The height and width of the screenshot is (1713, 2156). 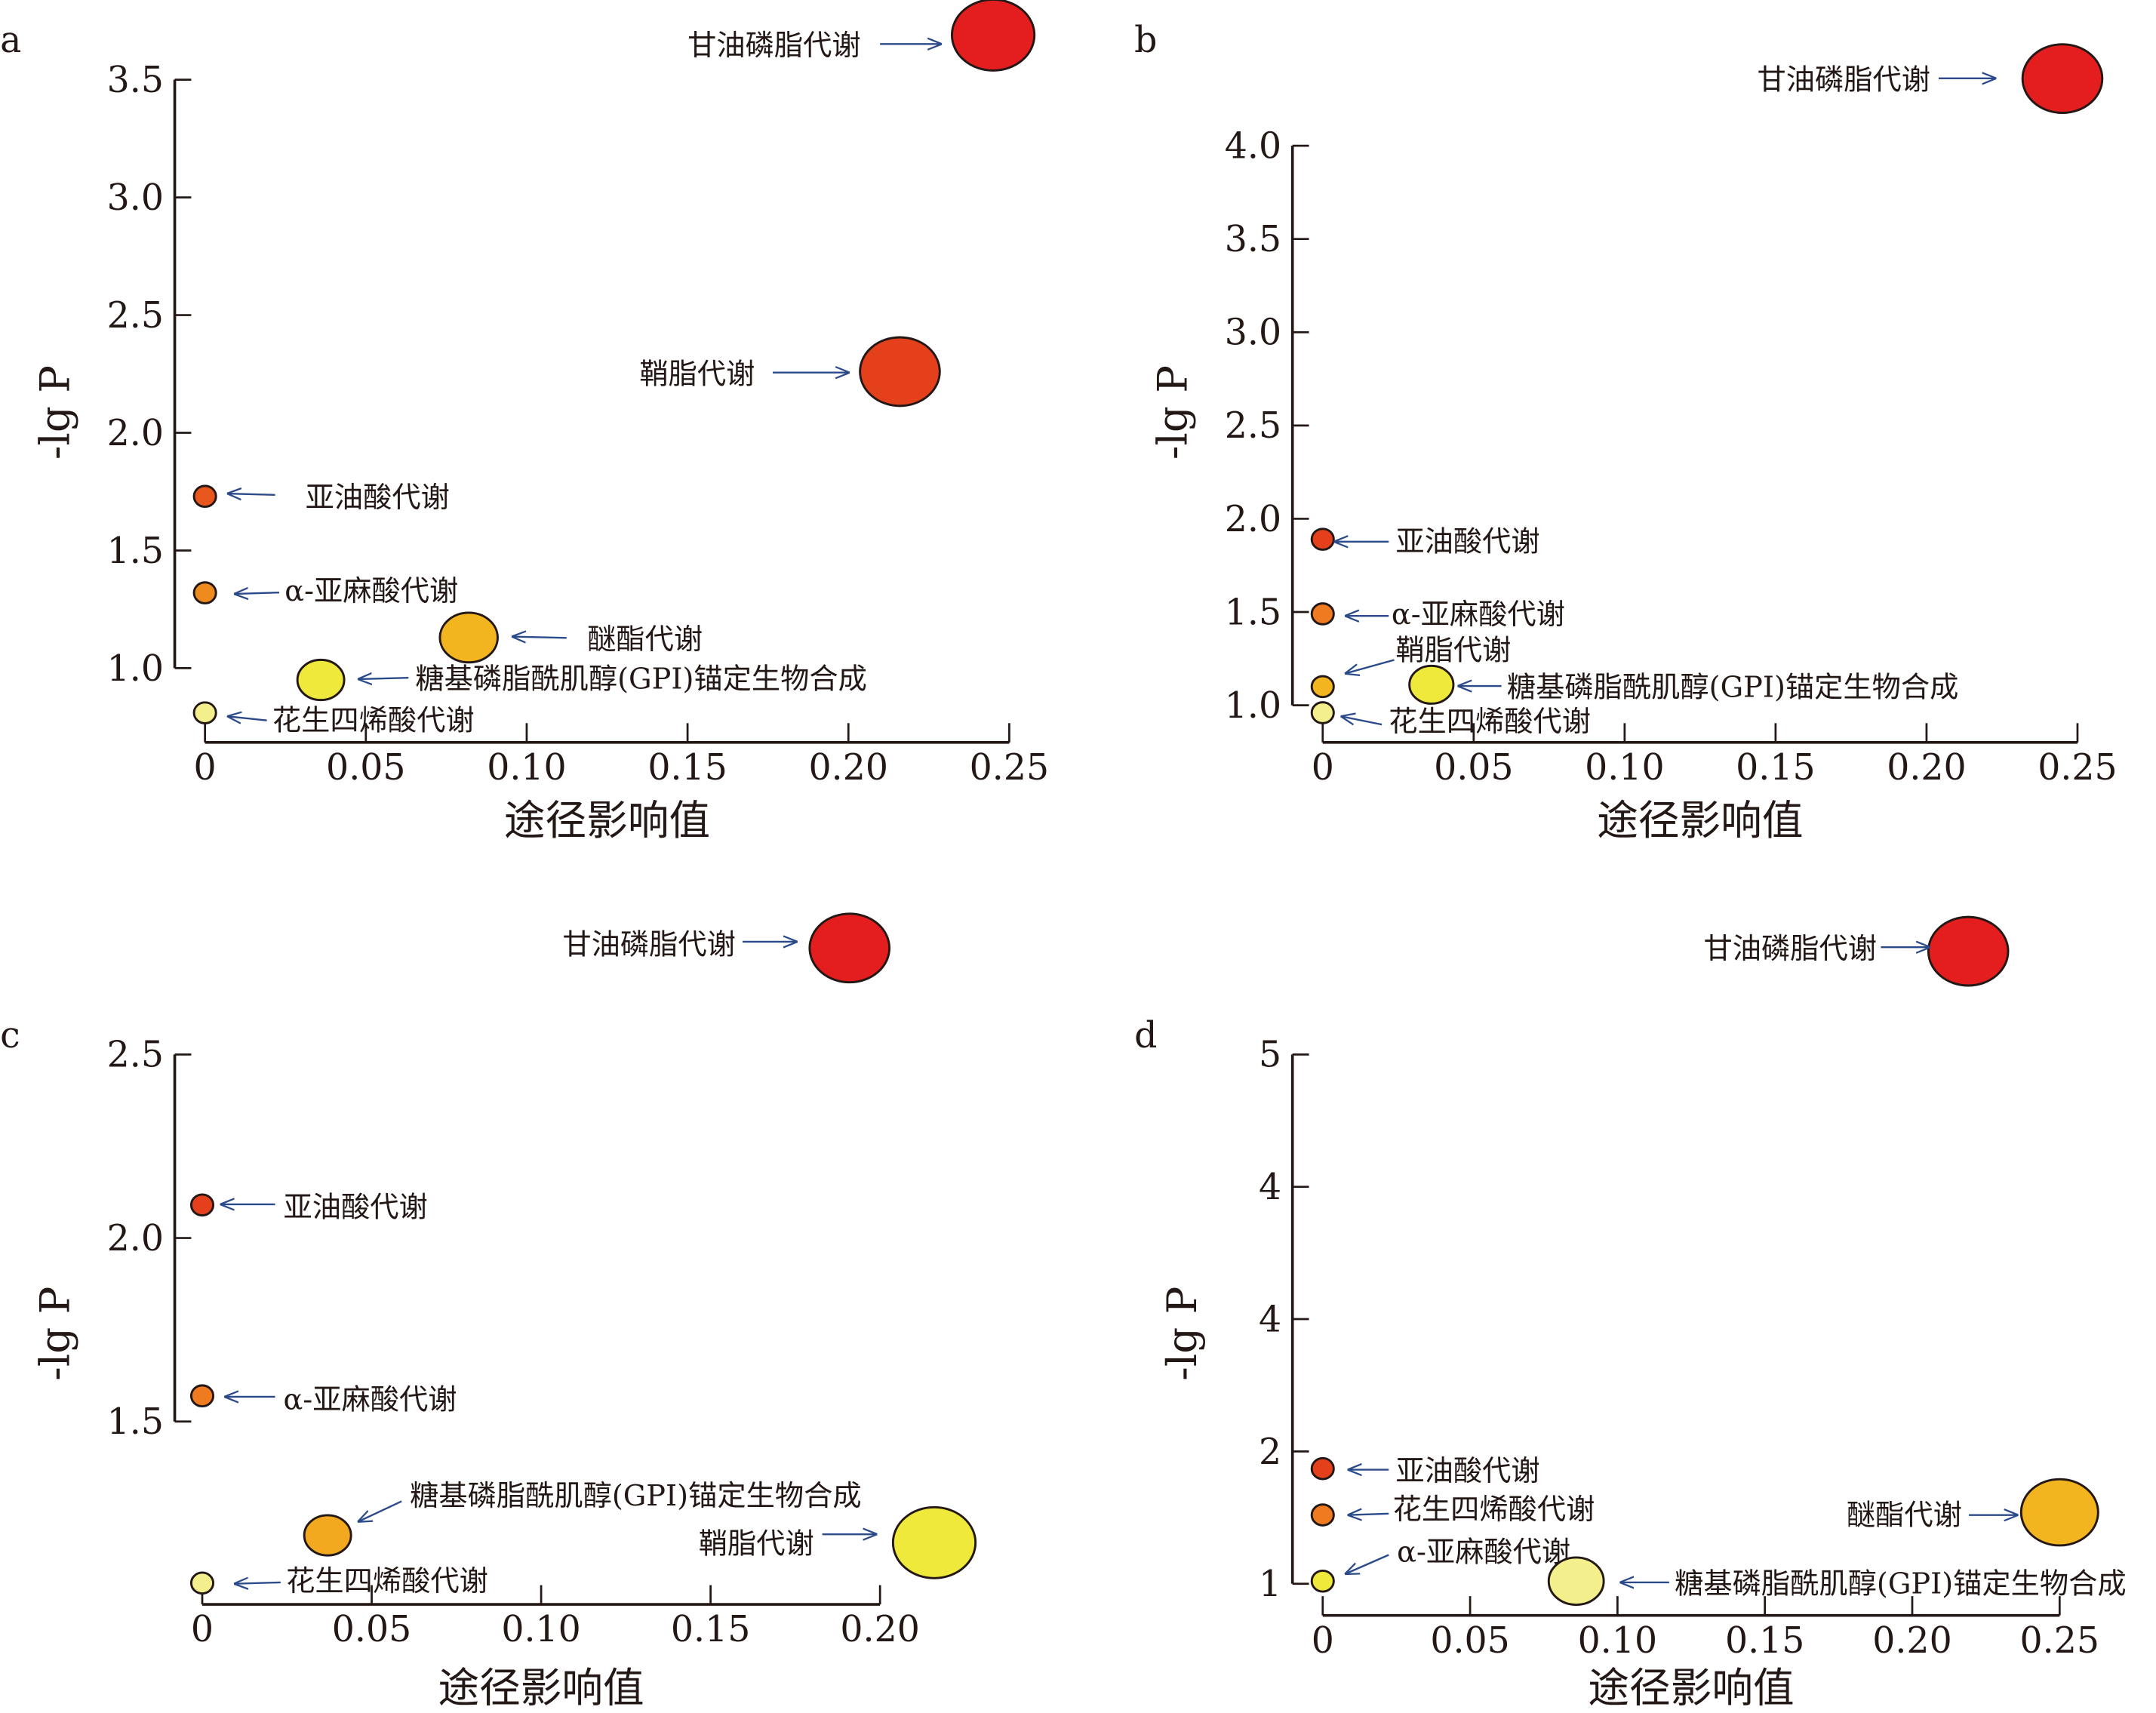 What do you see at coordinates (1145, 40) in the screenshot?
I see `panel-letter: b` at bounding box center [1145, 40].